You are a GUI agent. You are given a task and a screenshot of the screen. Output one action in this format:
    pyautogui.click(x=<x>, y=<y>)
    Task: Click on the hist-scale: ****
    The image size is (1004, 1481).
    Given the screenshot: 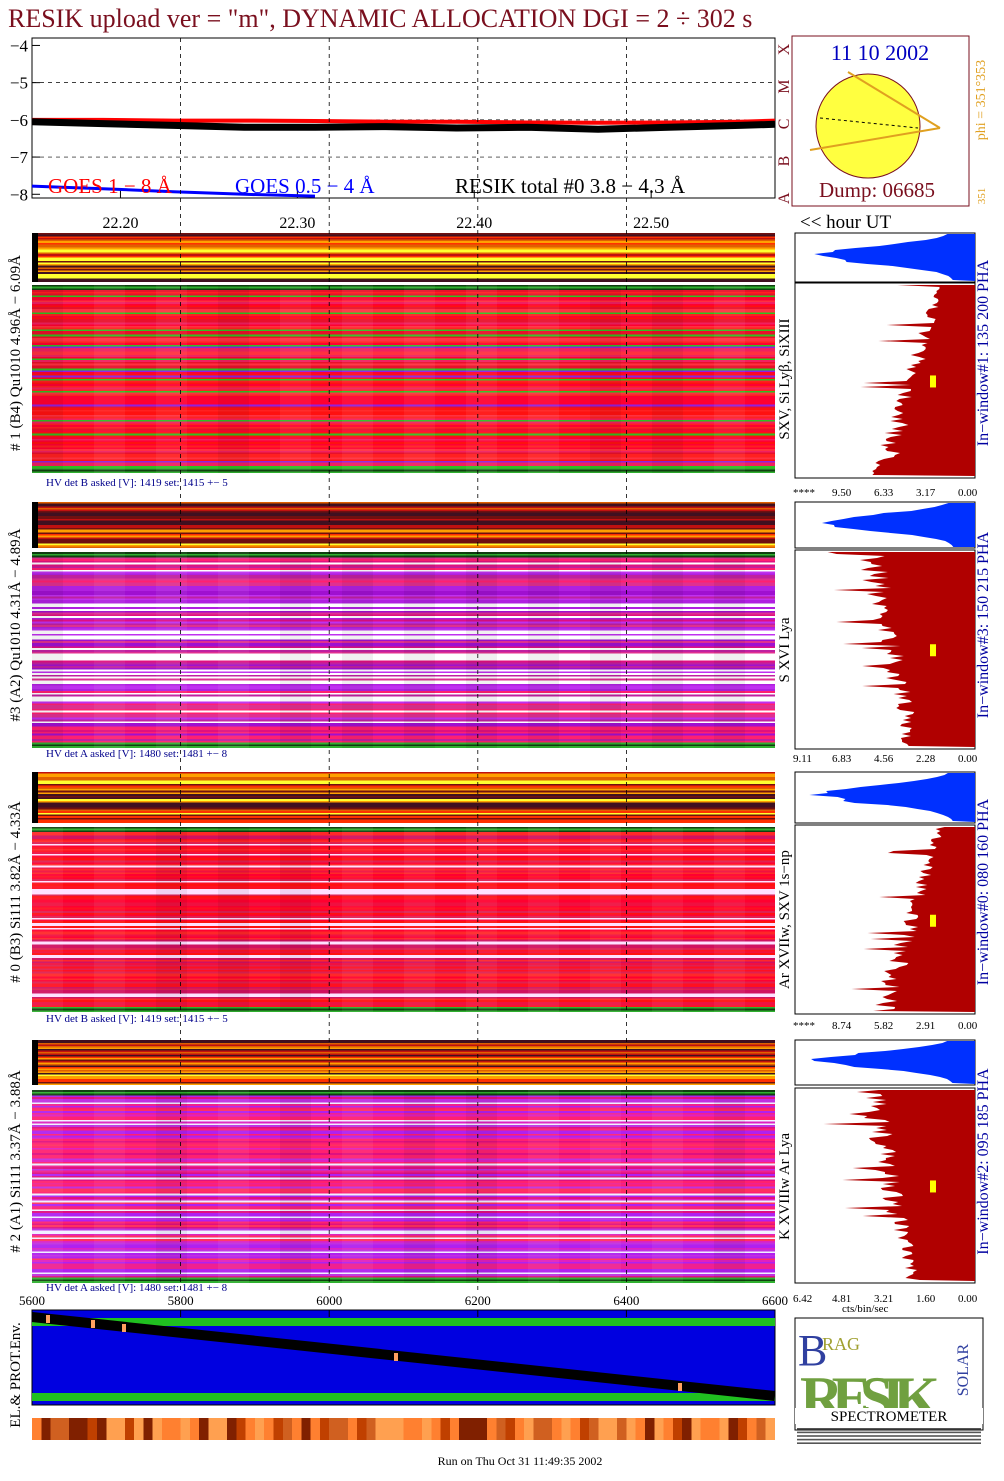 What is the action you would take?
    pyautogui.click(x=804, y=493)
    